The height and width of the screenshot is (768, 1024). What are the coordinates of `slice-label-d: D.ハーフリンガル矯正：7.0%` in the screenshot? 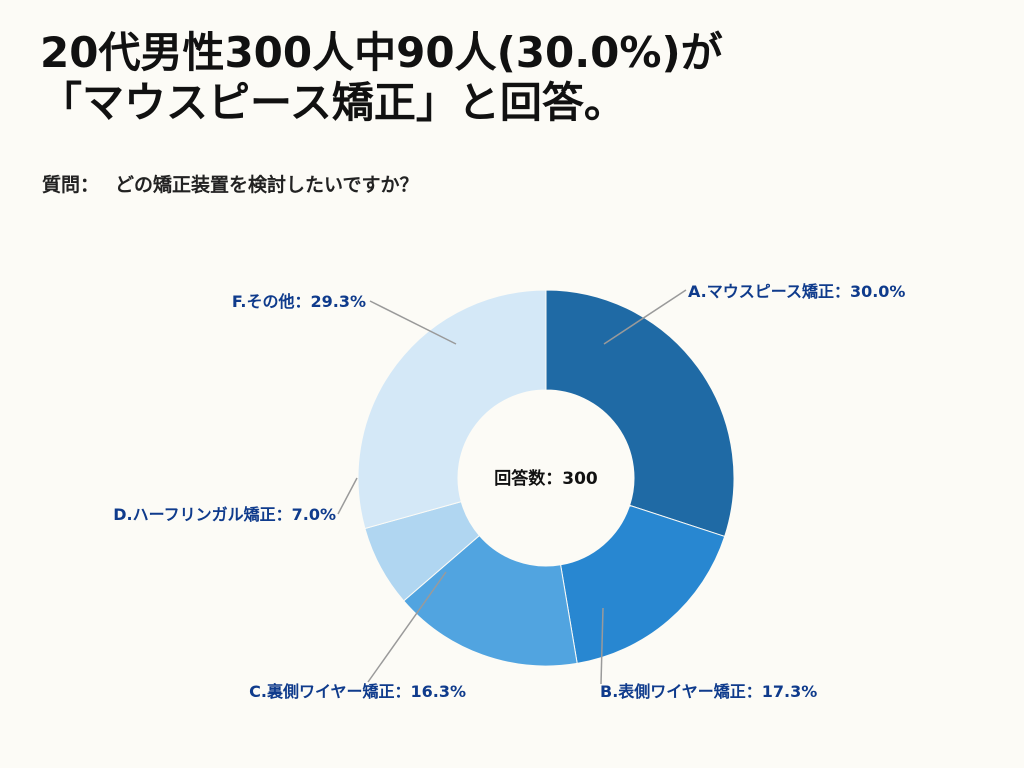 It's located at (224, 514).